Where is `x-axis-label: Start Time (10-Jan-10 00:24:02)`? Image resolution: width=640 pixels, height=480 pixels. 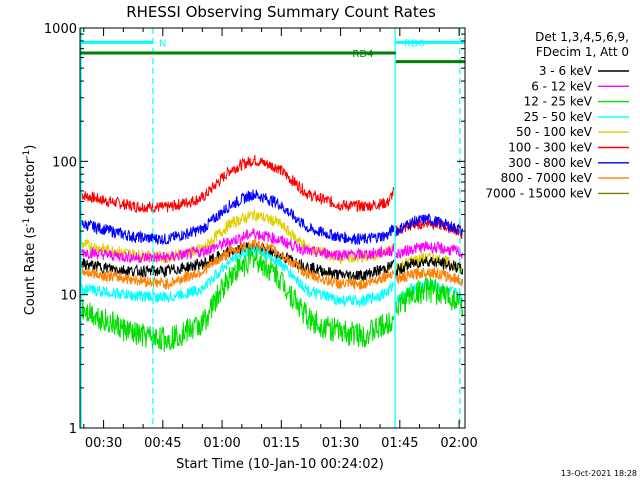 x-axis-label: Start Time (10-Jan-10 00:24:02) is located at coordinates (280, 464).